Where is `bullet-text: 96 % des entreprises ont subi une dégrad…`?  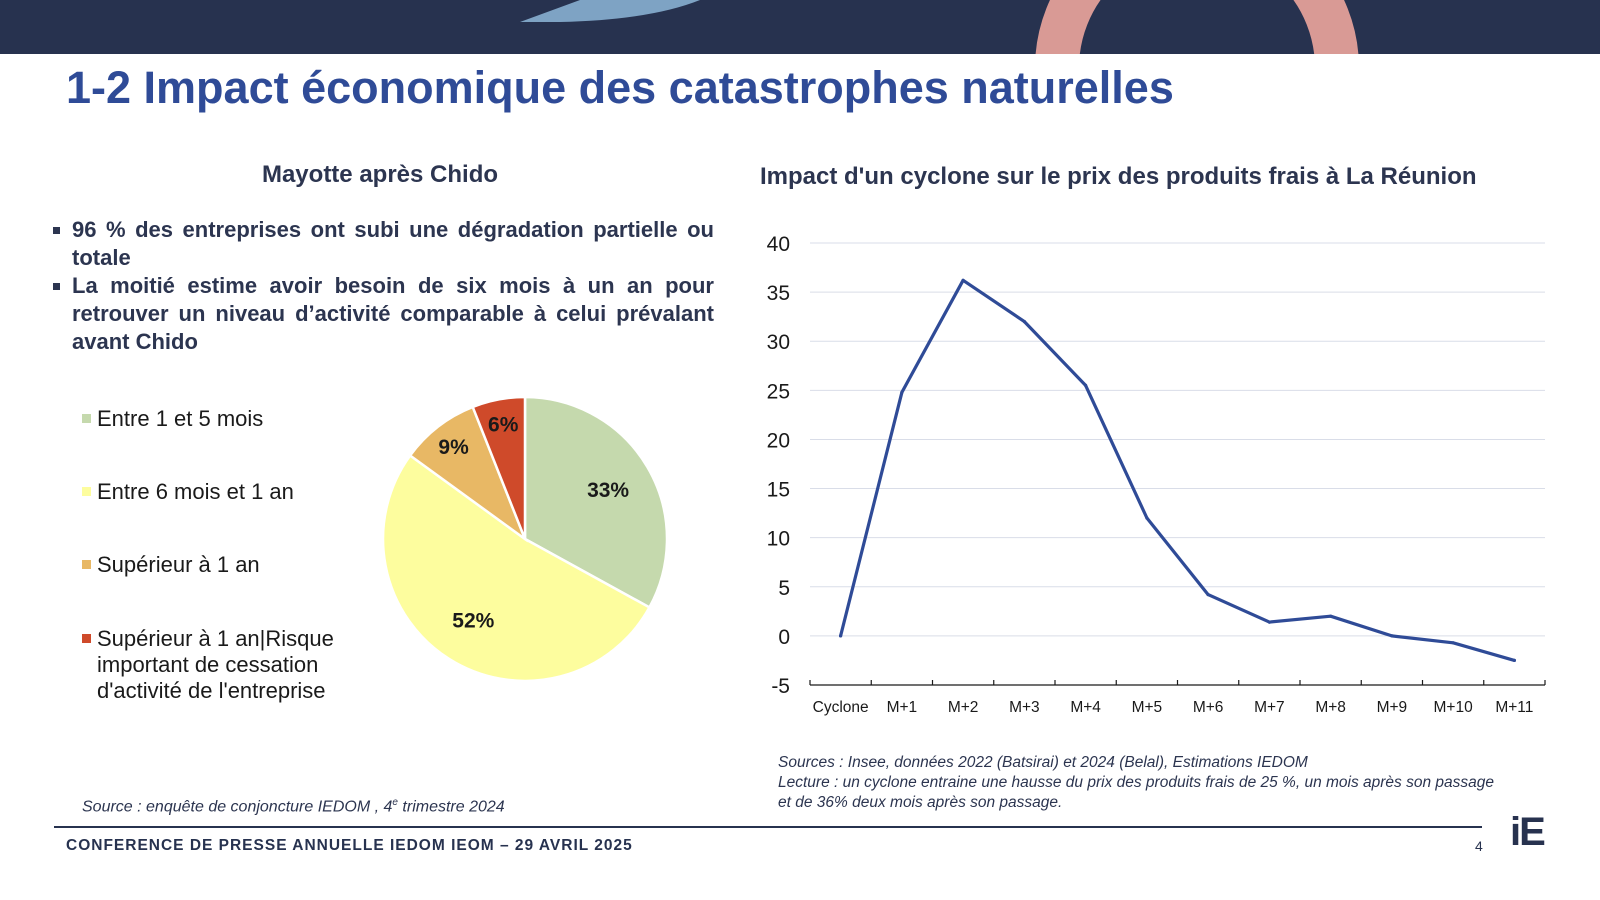
bullet-text: 96 % des entreprises ont subi une dégrad… is located at coordinates (393, 243).